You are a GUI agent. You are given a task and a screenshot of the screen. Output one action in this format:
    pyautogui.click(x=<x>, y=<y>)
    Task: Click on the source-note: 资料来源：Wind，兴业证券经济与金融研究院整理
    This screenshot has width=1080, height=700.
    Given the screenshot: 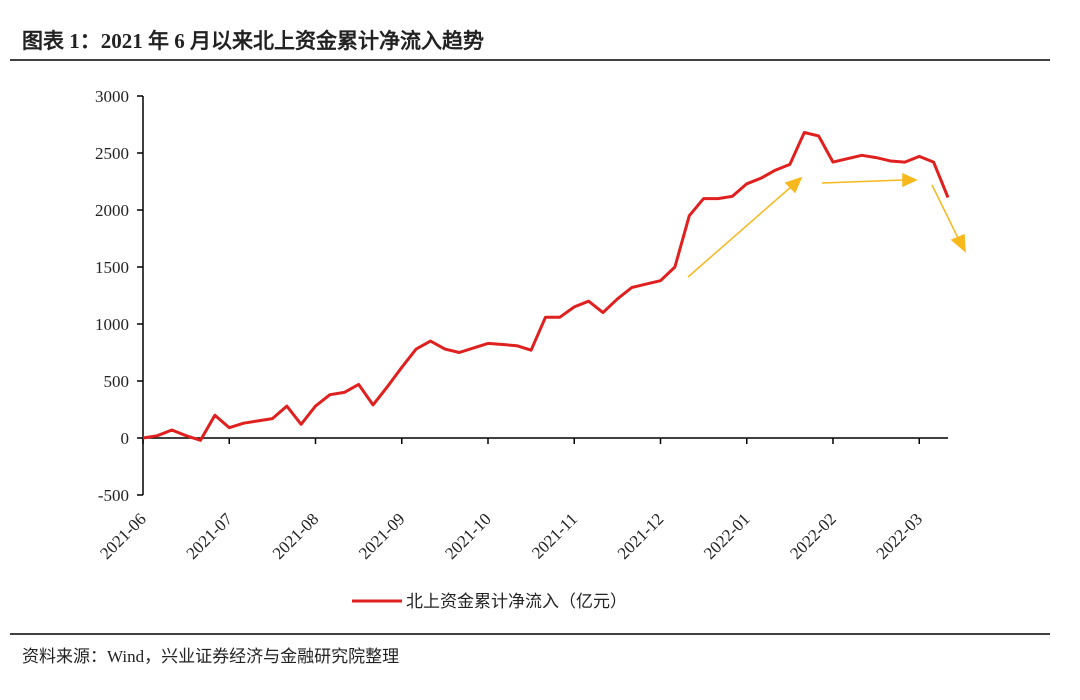 What is the action you would take?
    pyautogui.click(x=210, y=656)
    